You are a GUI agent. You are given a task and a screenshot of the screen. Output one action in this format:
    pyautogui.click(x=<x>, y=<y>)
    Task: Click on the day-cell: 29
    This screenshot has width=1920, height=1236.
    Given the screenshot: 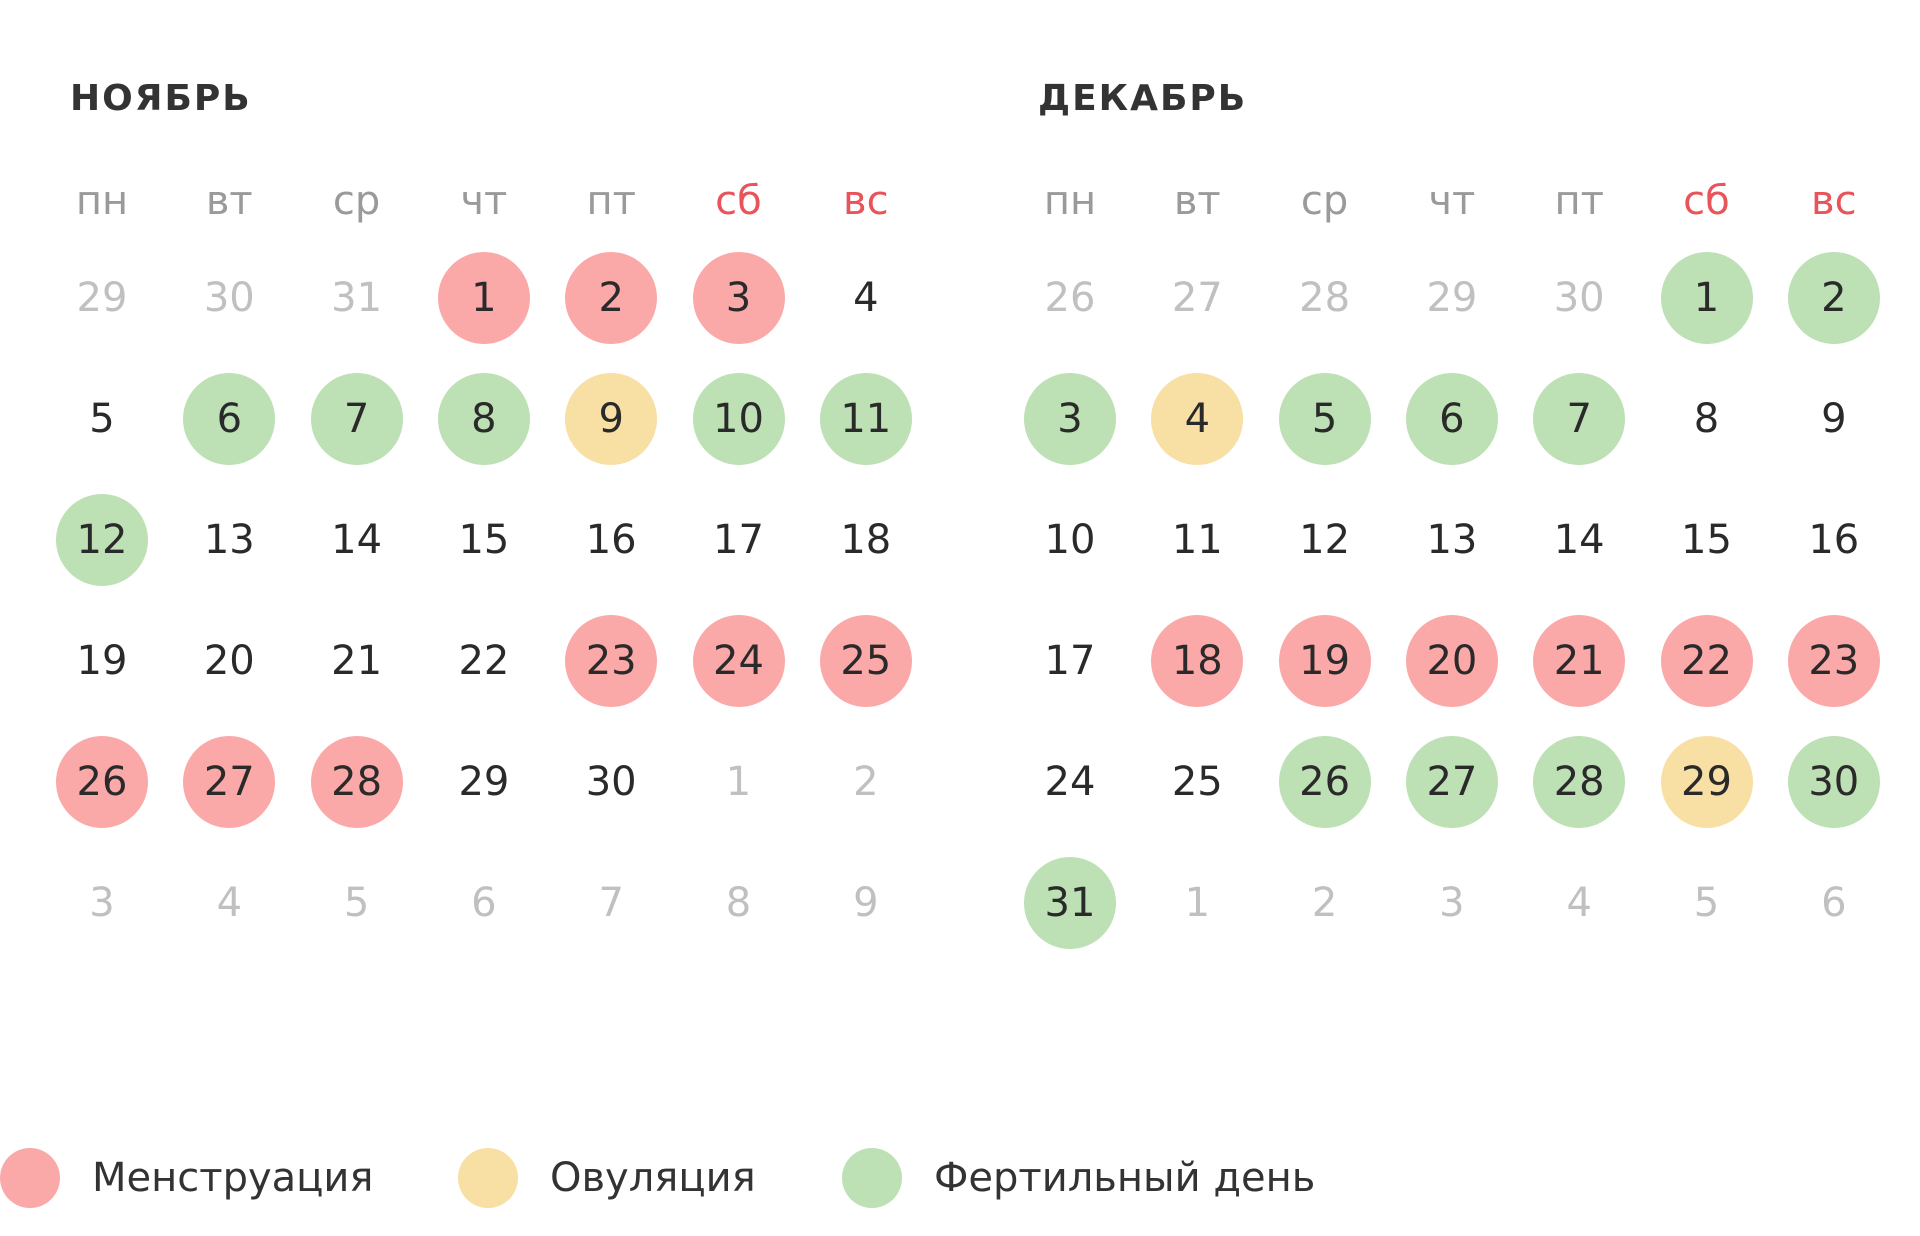 What is the action you would take?
    pyautogui.click(x=484, y=782)
    